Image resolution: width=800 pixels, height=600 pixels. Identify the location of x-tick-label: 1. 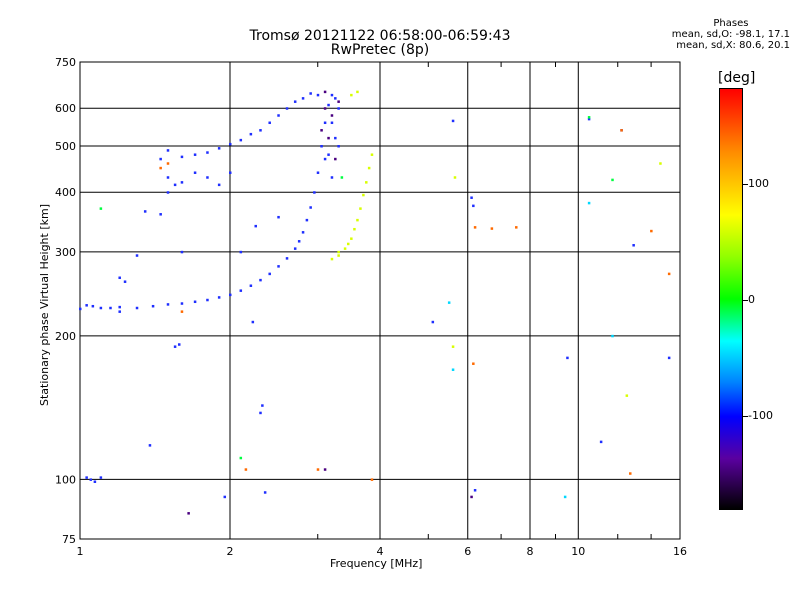
(80, 551).